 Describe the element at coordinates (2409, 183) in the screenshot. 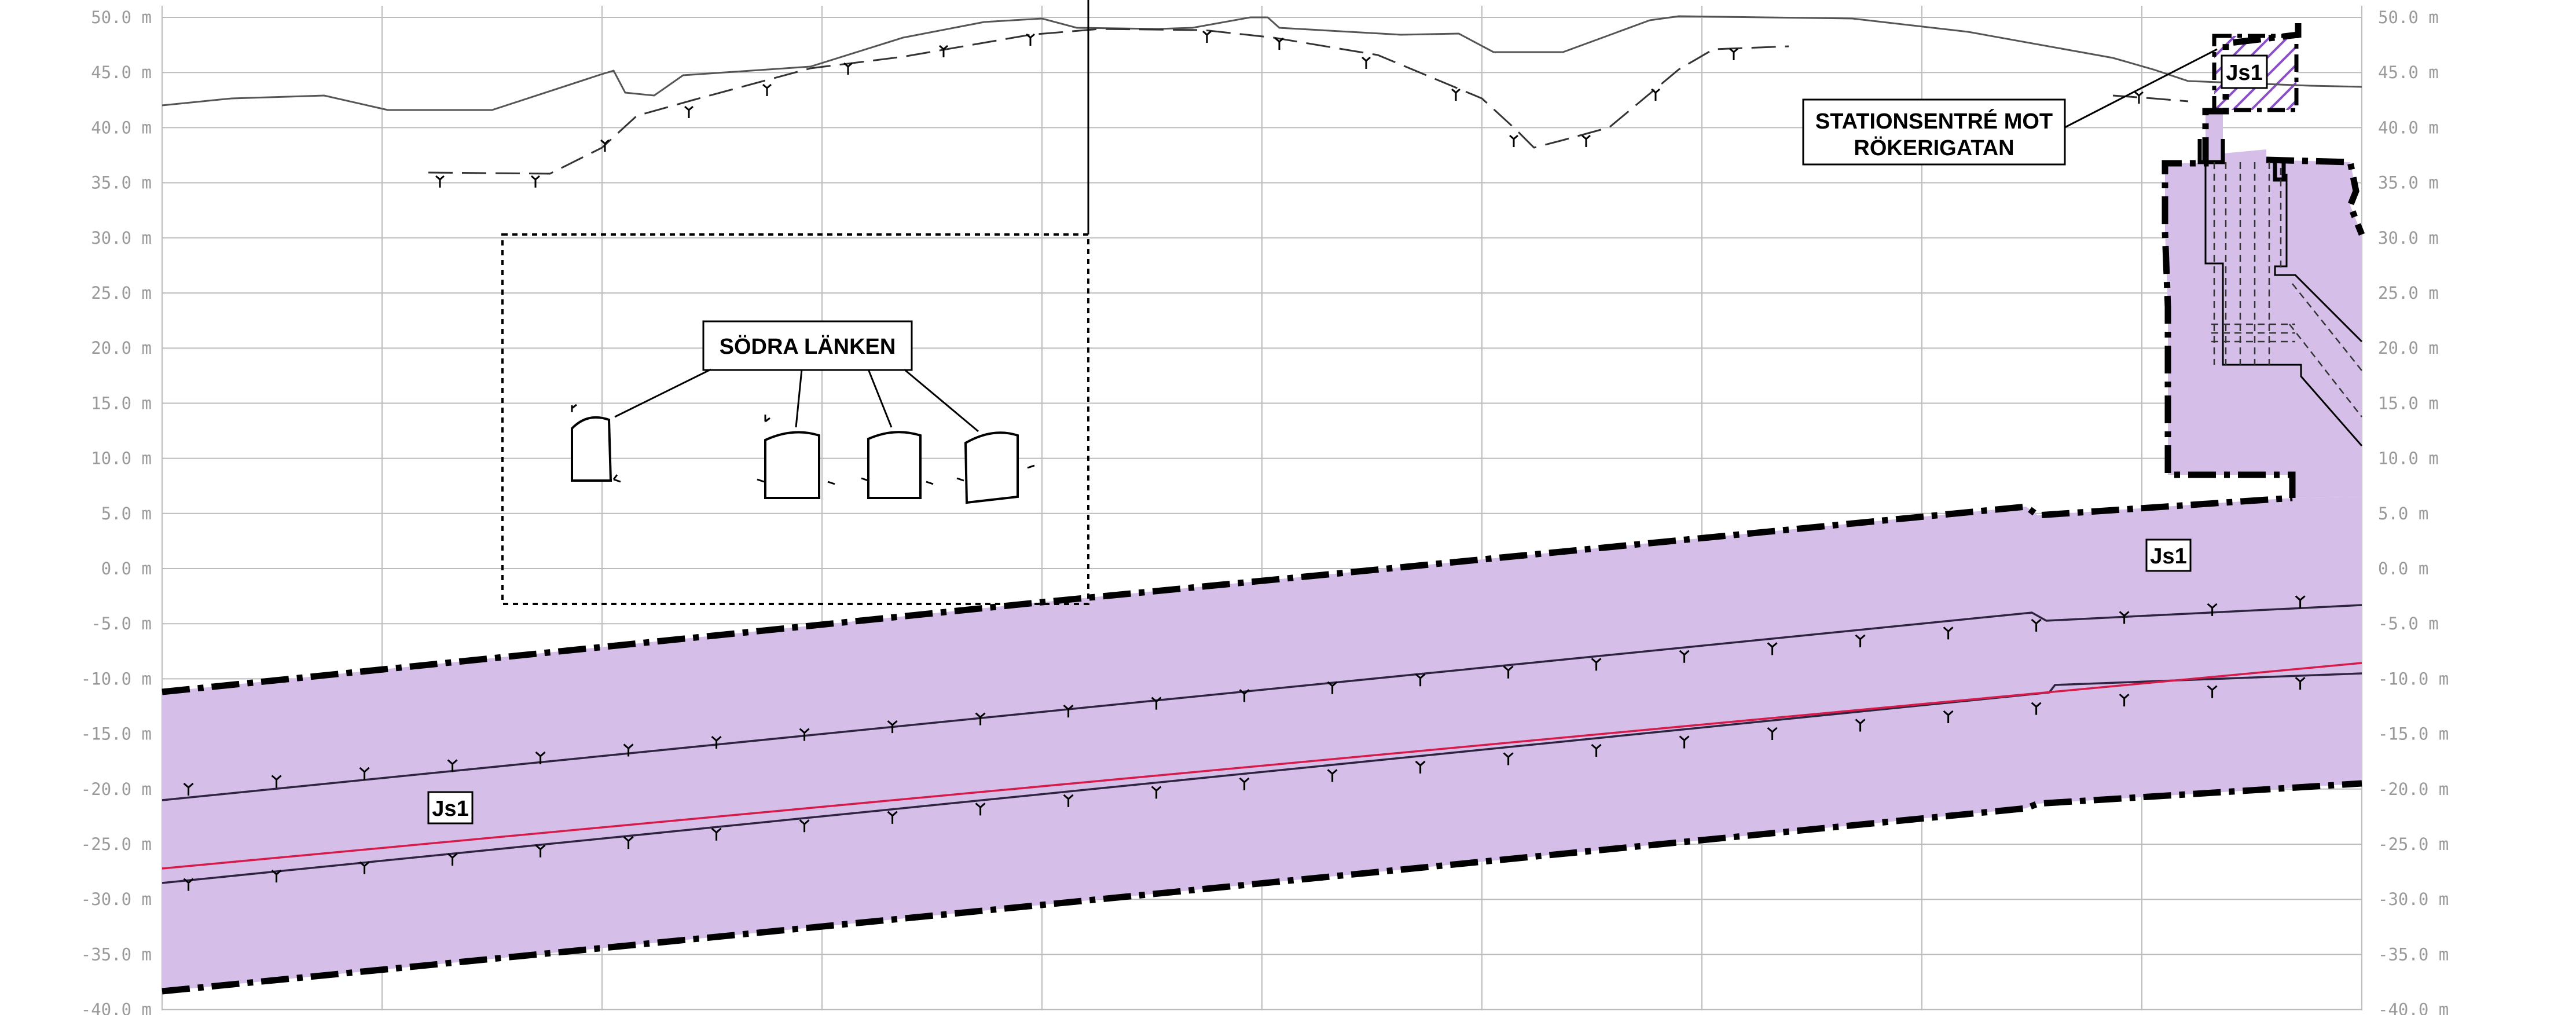

I see `y-tick-label-right: 35.0 m` at that location.